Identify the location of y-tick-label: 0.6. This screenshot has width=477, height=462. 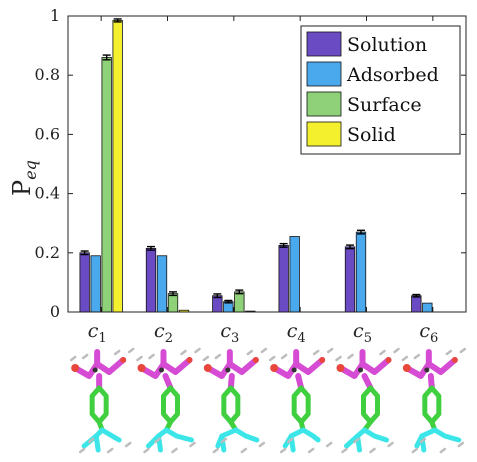
(47, 133).